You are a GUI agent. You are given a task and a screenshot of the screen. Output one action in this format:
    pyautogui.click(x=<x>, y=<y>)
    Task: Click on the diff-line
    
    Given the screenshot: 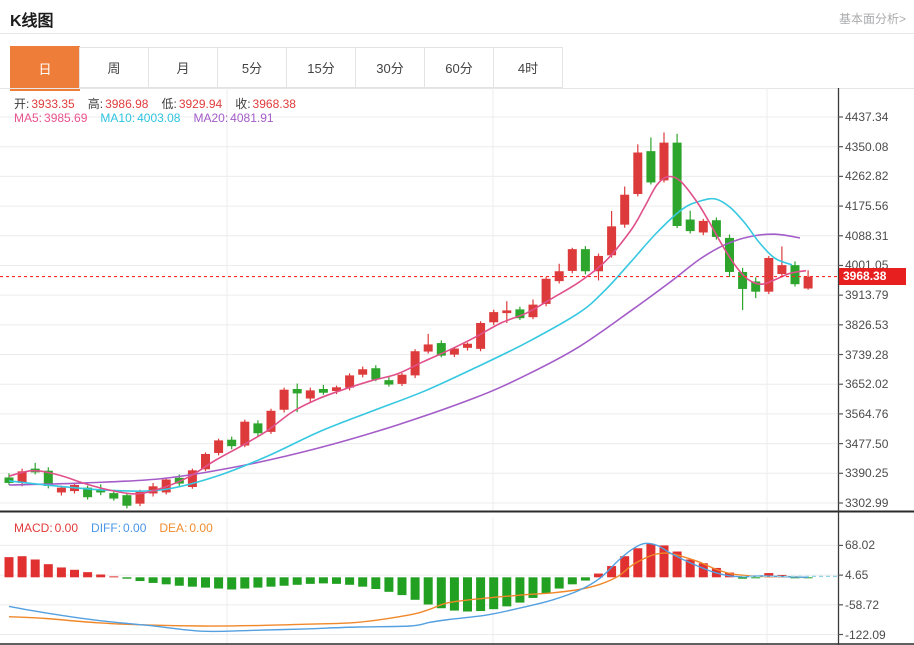 What is the action you would take?
    pyautogui.click(x=408, y=587)
    